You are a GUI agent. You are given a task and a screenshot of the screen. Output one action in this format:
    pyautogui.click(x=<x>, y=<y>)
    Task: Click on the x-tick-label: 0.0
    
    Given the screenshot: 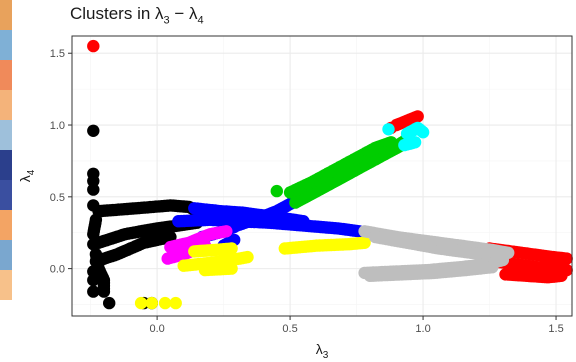 What is the action you would take?
    pyautogui.click(x=156, y=329)
    